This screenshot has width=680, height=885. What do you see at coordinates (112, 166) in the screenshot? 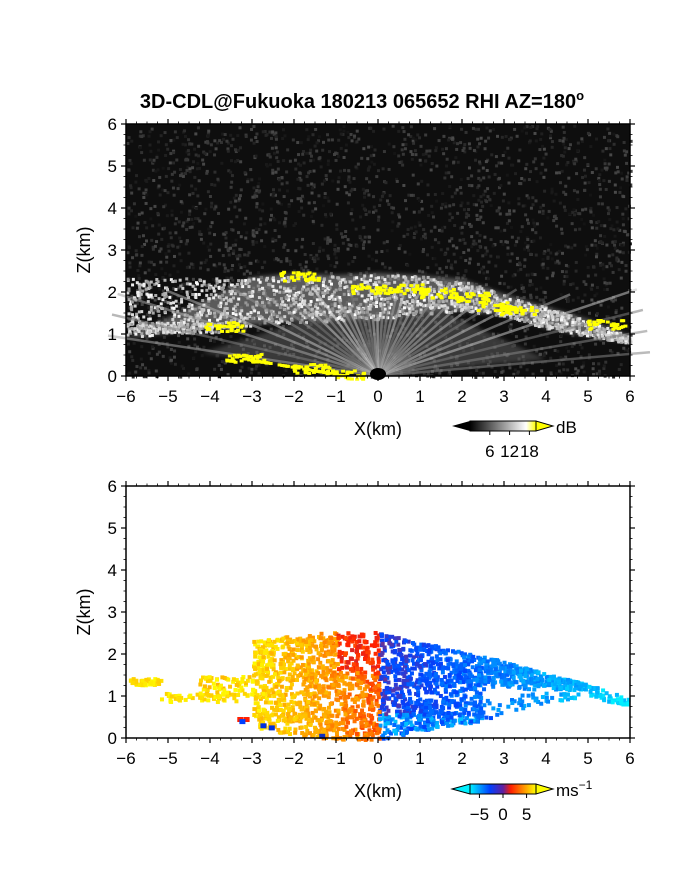
I see `y-tick-label: 5` at bounding box center [112, 166].